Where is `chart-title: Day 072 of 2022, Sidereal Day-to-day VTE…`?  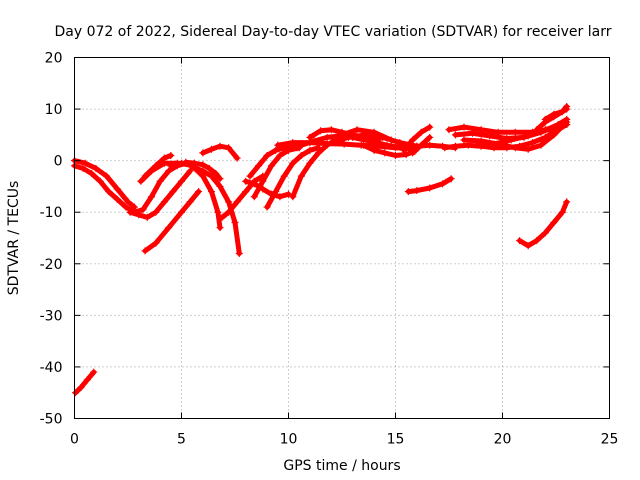 chart-title: Day 072 of 2022, Sidereal Day-to-day VTE… is located at coordinates (333, 32).